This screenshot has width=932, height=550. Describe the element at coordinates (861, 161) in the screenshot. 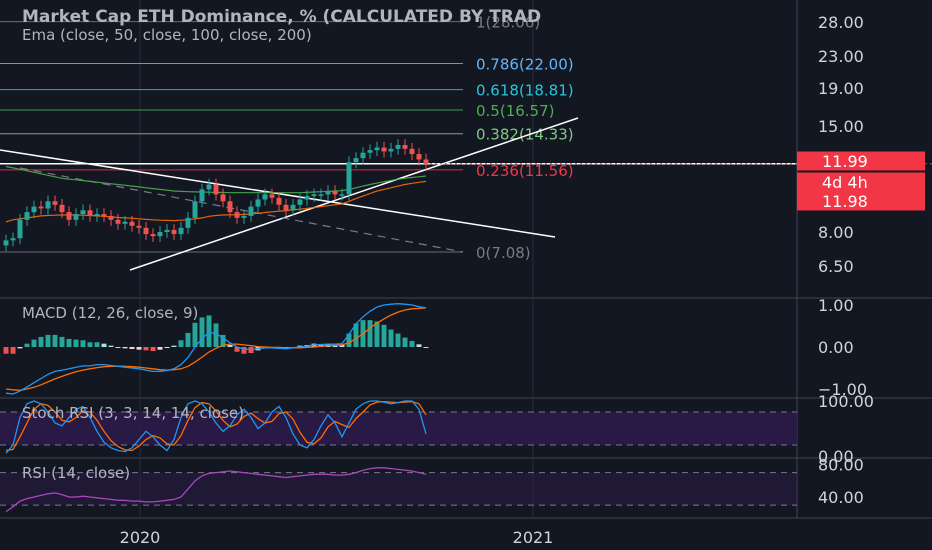

I see `price-tag-box` at that location.